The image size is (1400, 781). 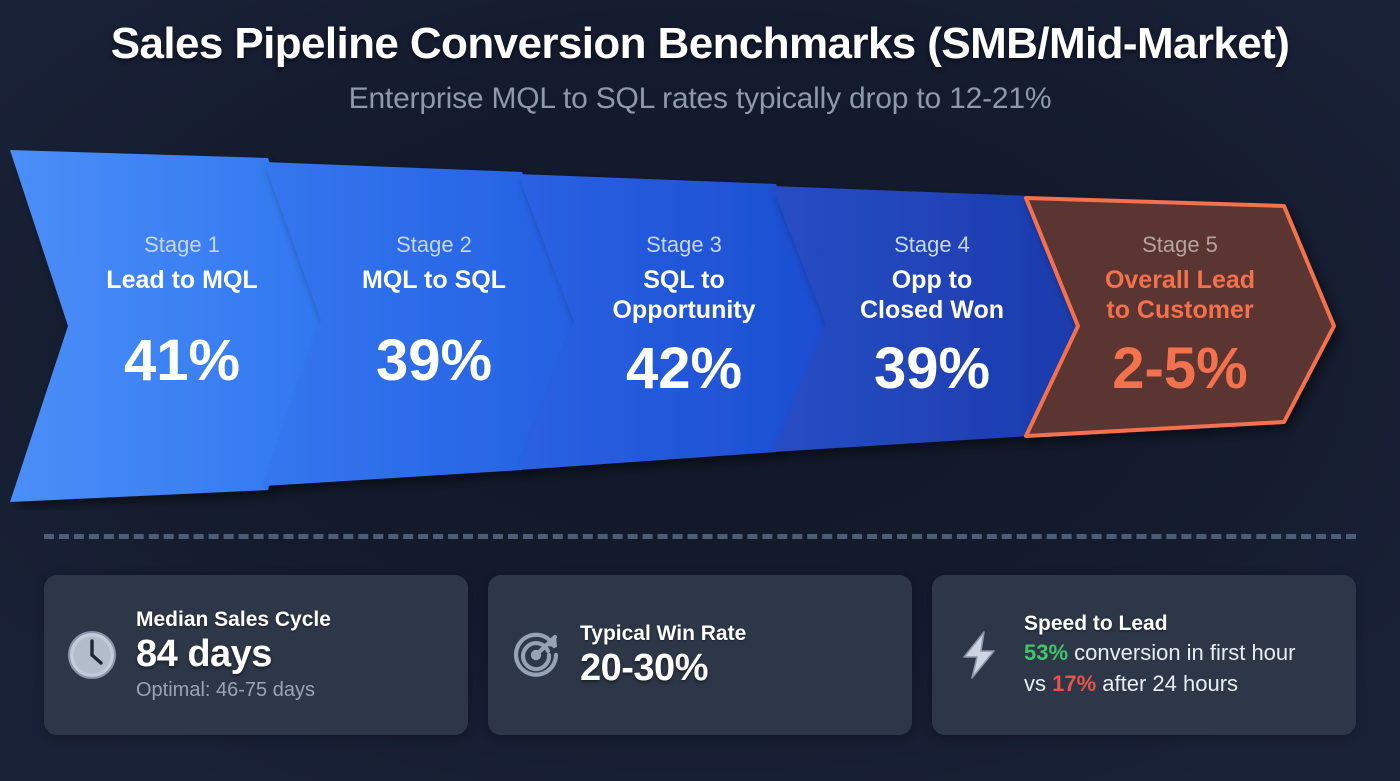 What do you see at coordinates (92, 655) in the screenshot?
I see `clock-icon` at bounding box center [92, 655].